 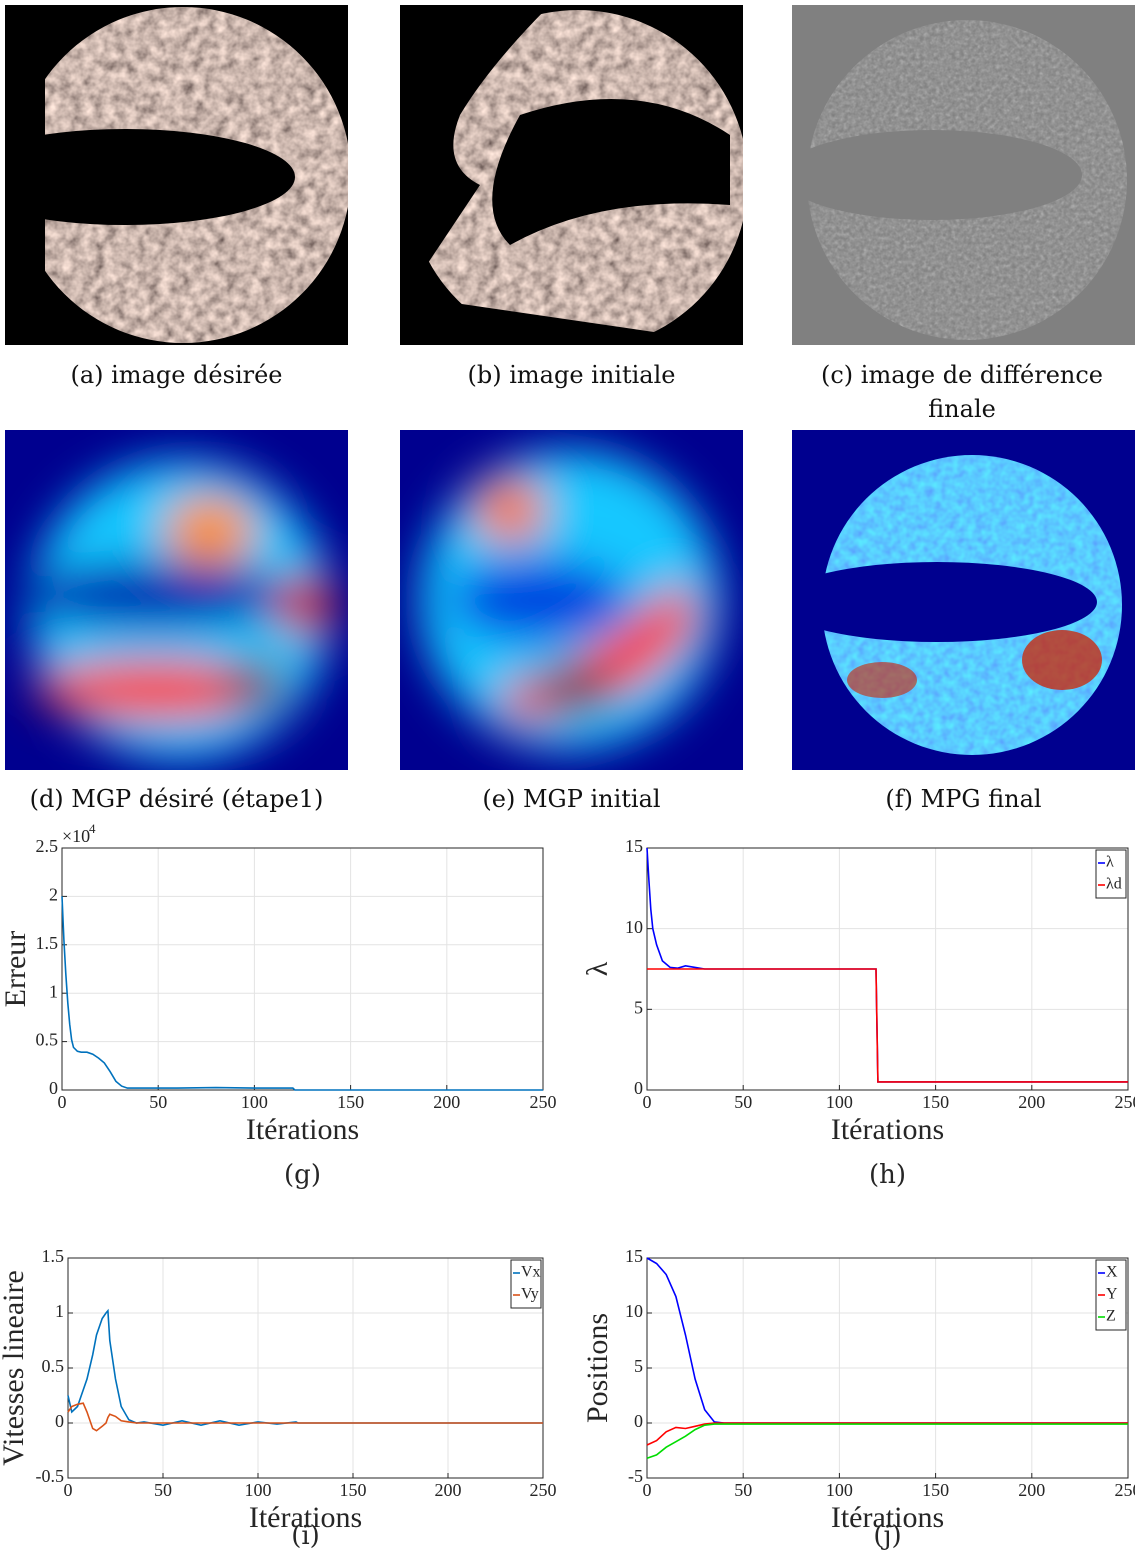 I want to click on heatmap-initial, so click(x=571, y=600).